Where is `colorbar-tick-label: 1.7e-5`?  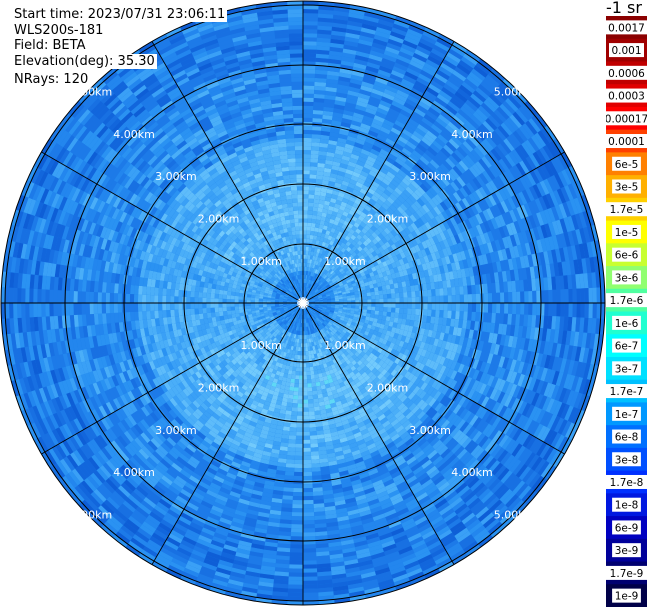
colorbar-tick-label: 1.7e-5 is located at coordinates (627, 210).